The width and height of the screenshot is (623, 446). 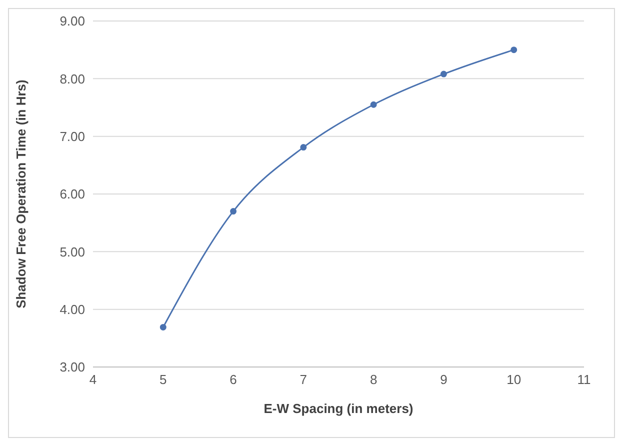 I want to click on y-tick-label: 9.00, so click(x=72, y=21).